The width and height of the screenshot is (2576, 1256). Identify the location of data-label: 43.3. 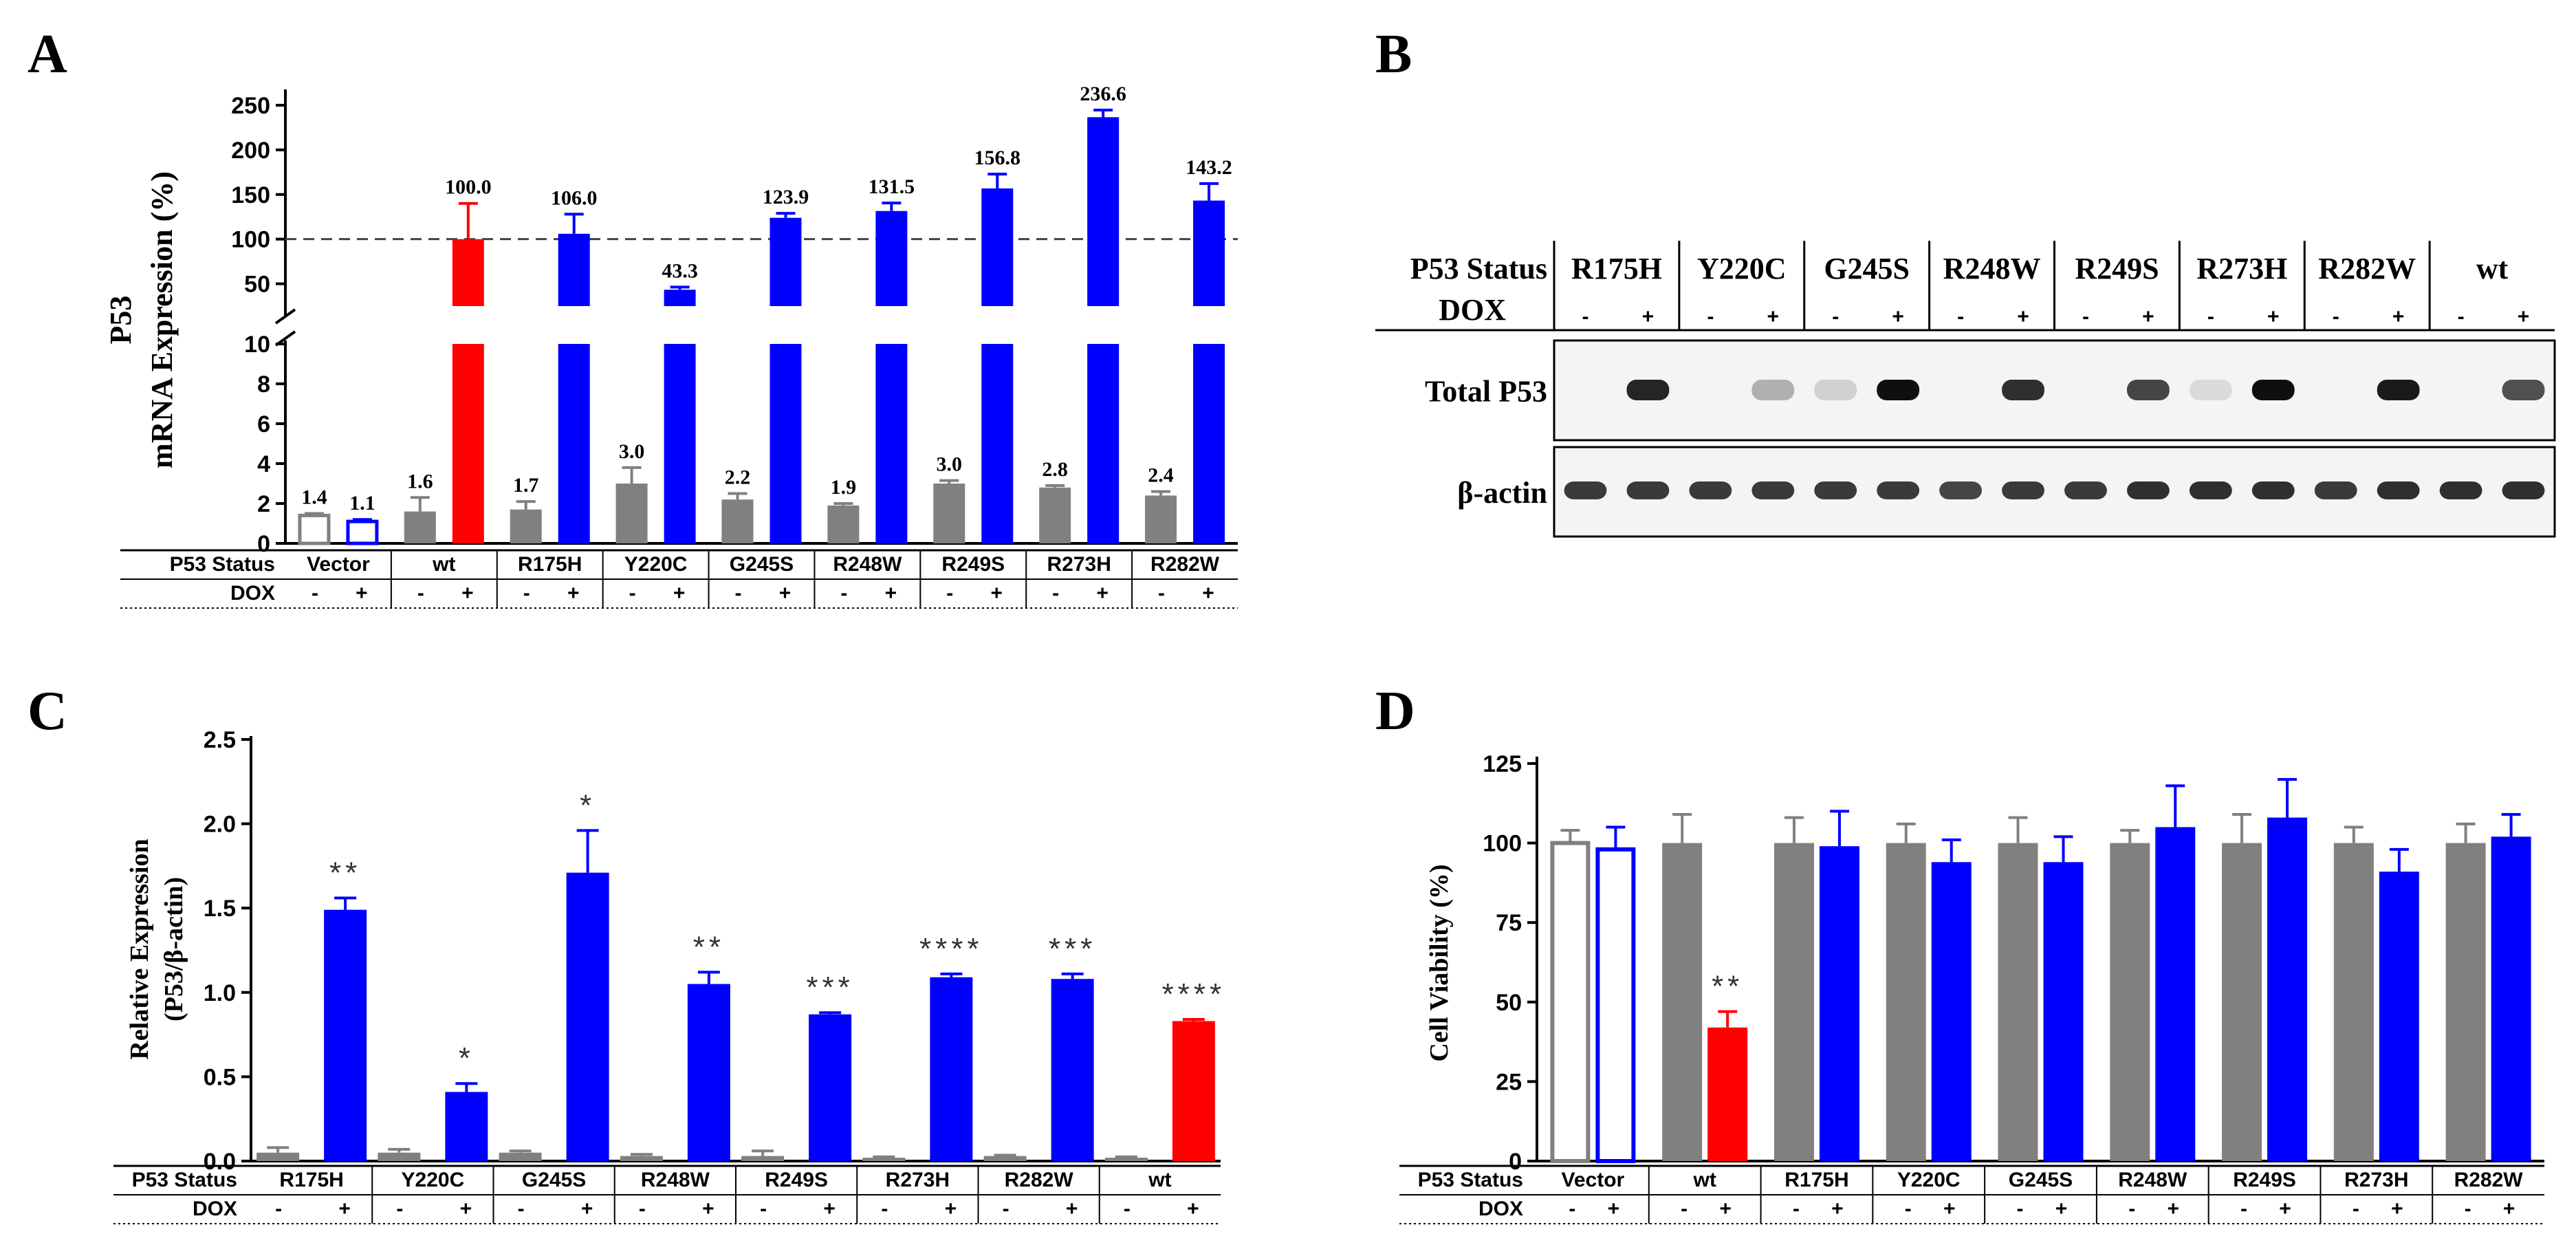
(680, 270).